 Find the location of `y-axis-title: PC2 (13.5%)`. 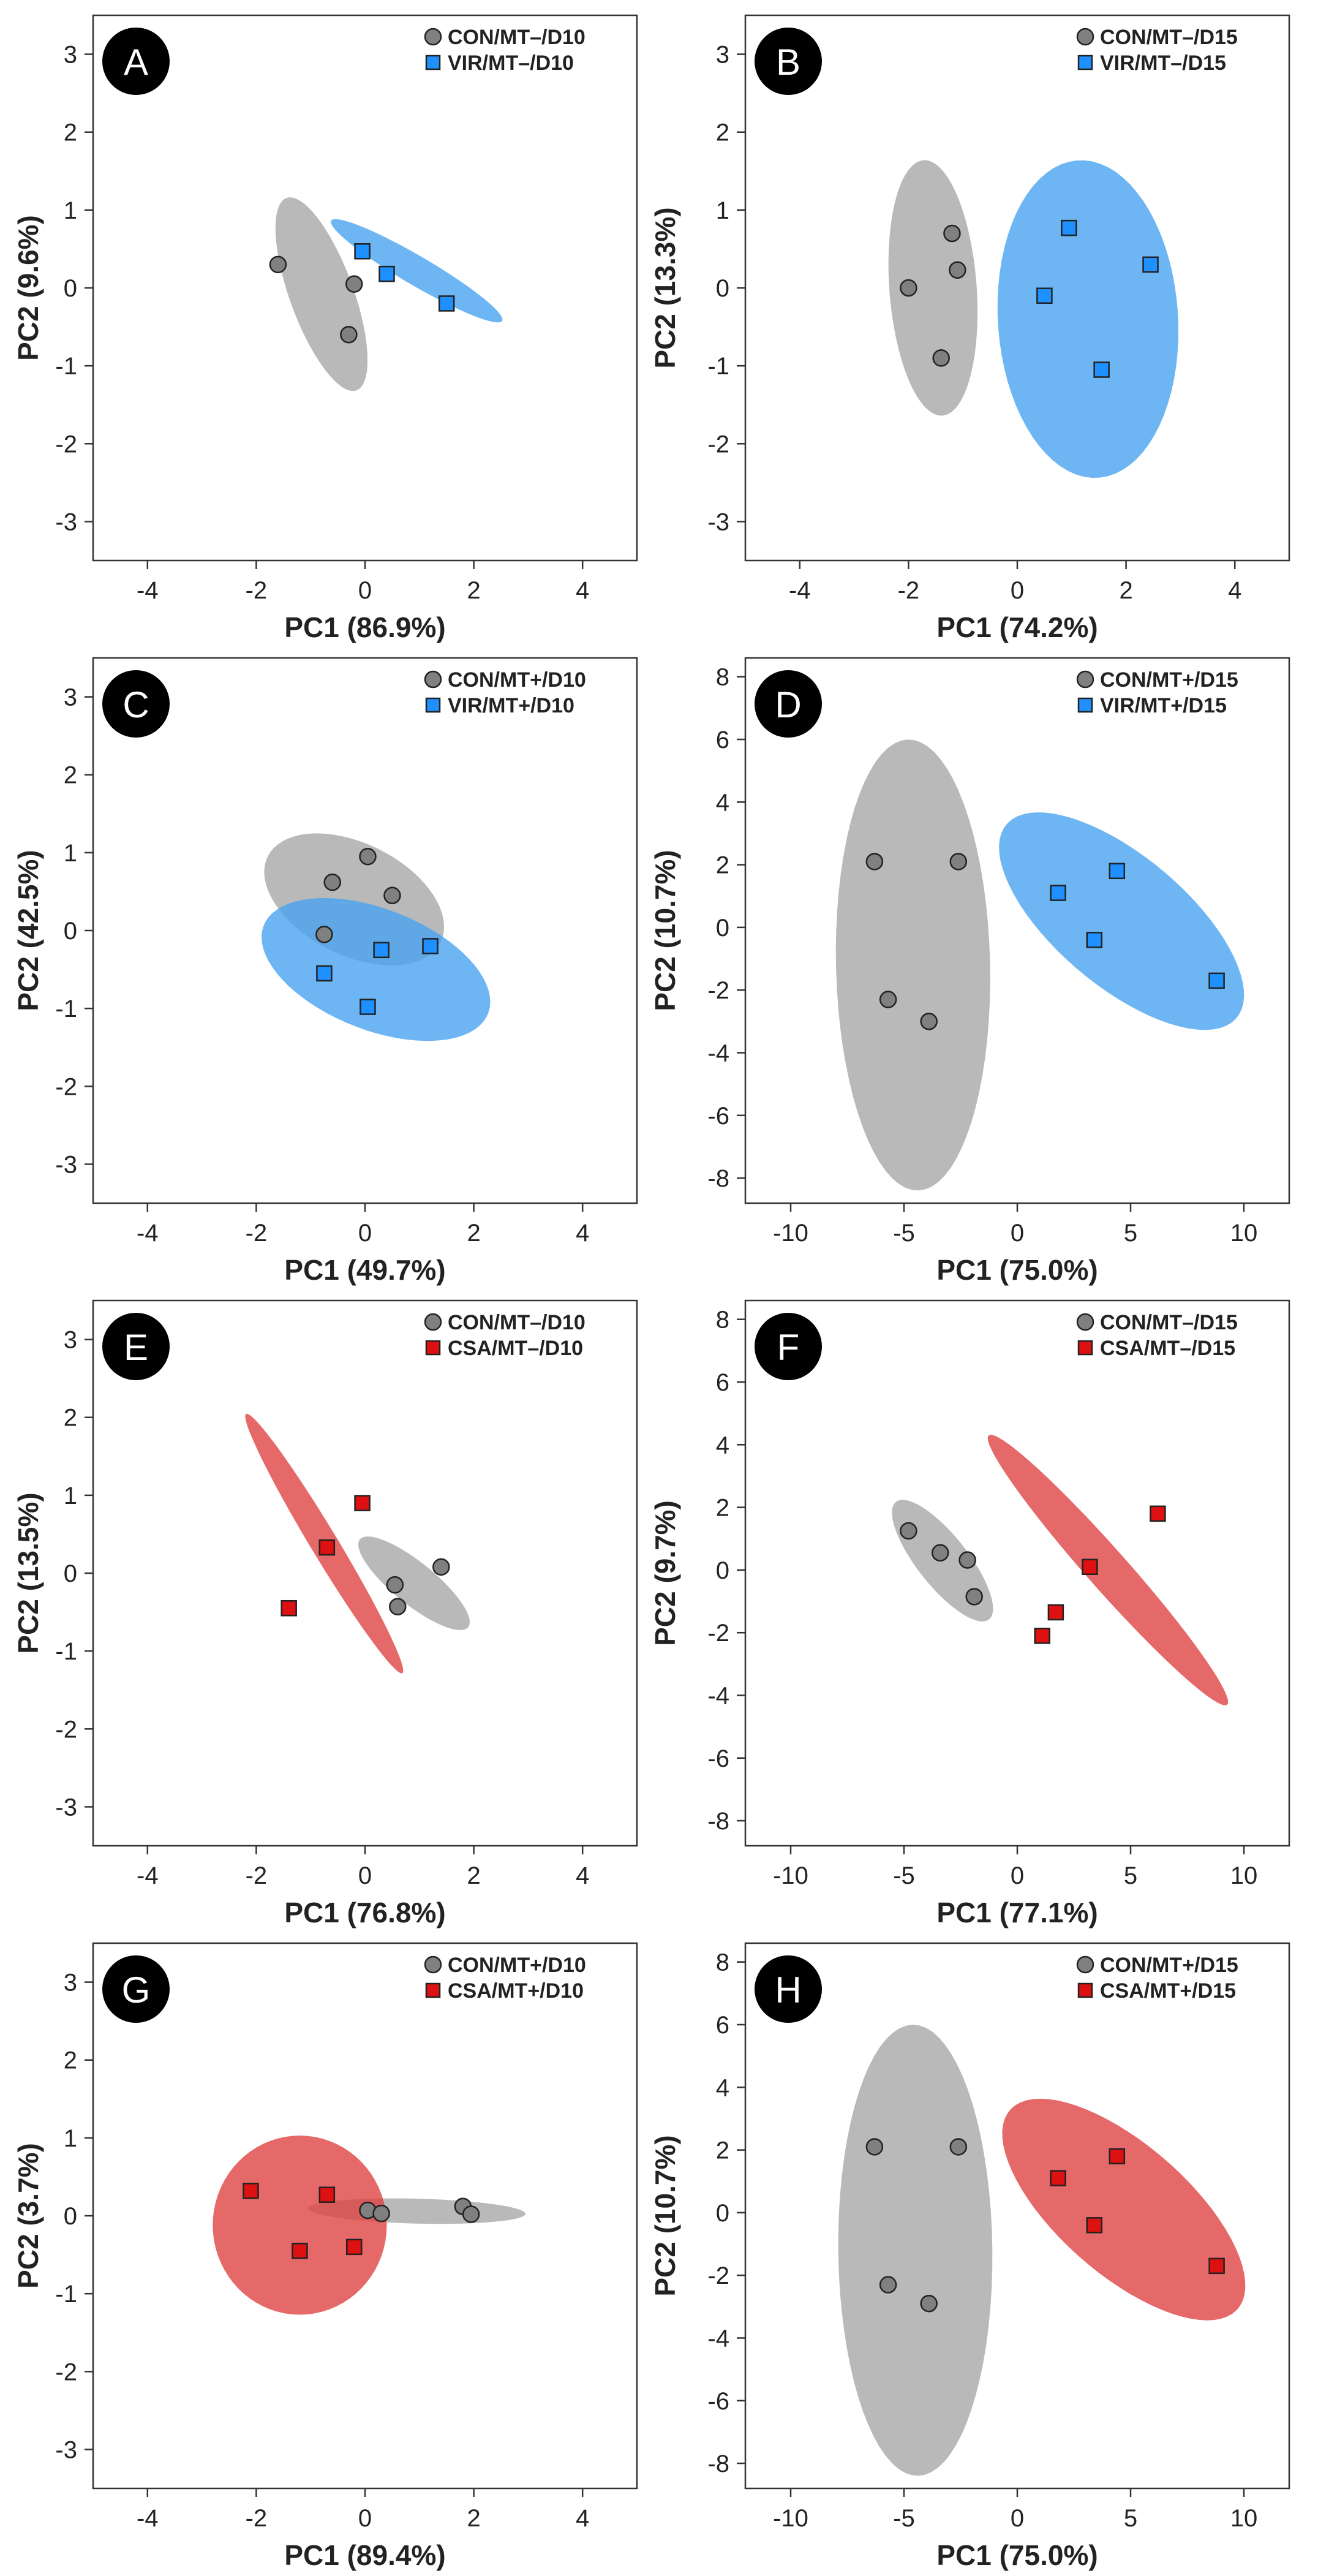

y-axis-title: PC2 (13.5%) is located at coordinates (28, 1572).